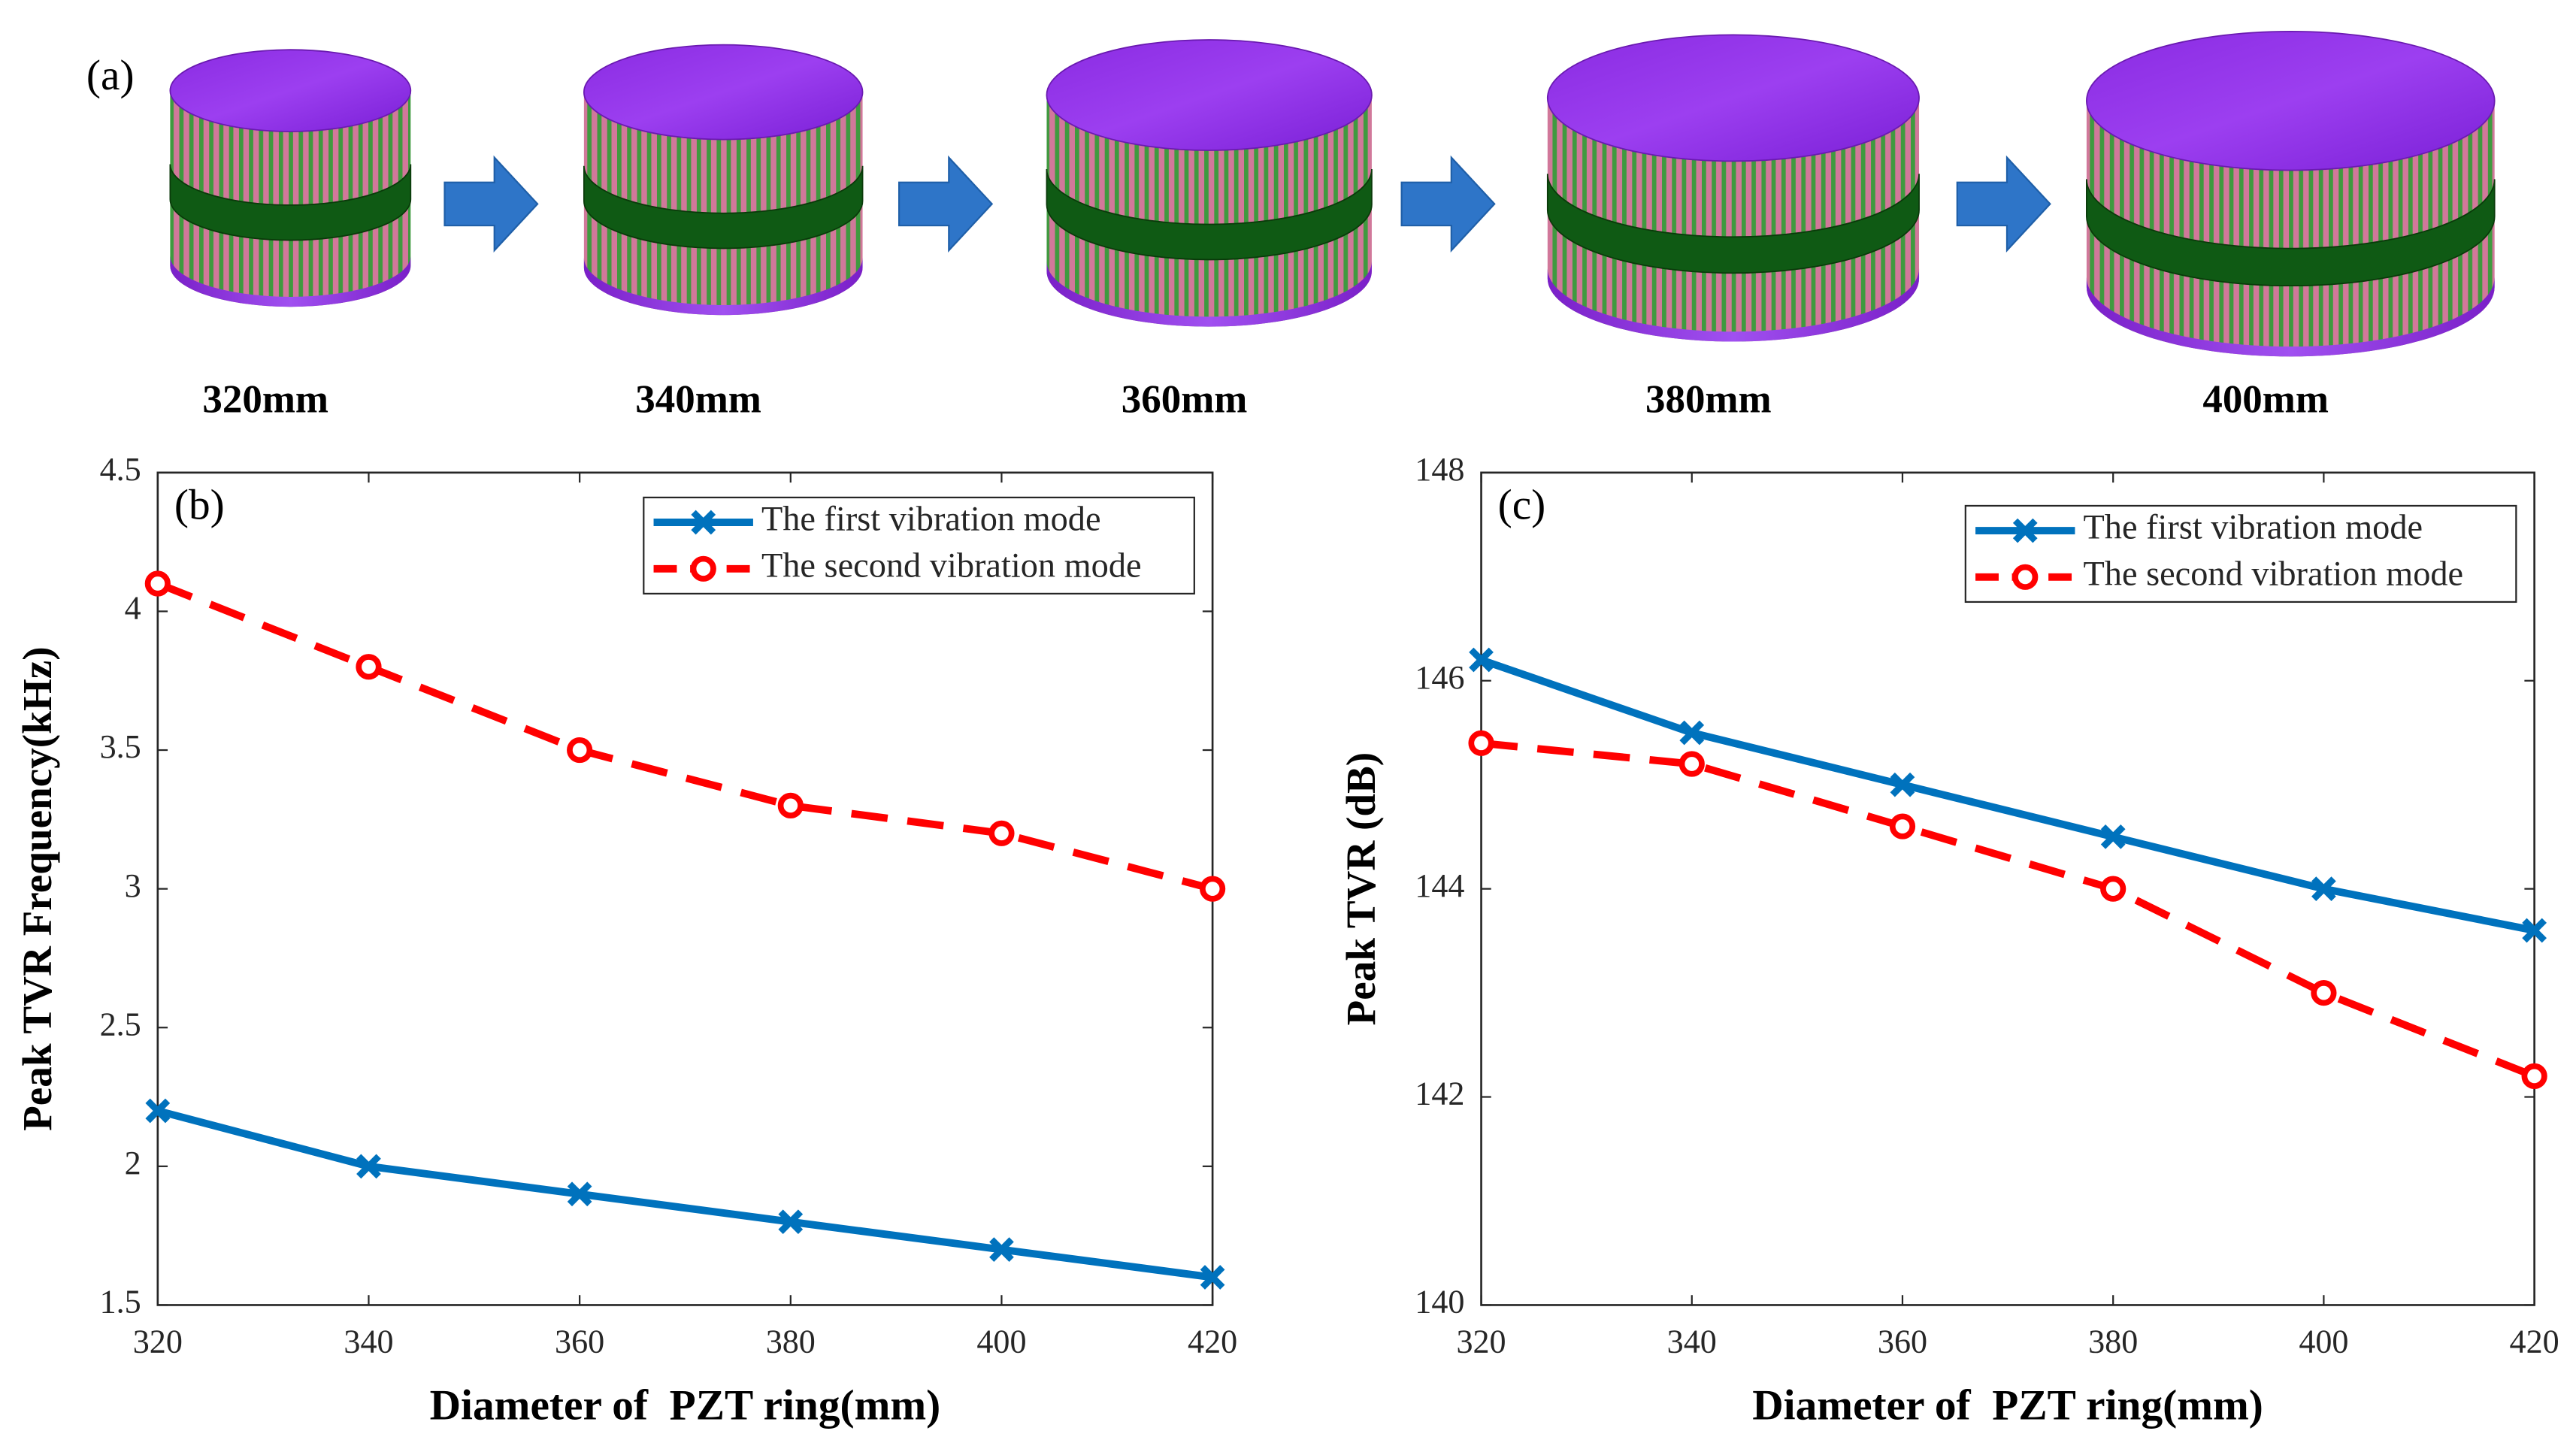 The height and width of the screenshot is (1446, 2576). Describe the element at coordinates (2534, 1341) in the screenshot. I see `x-tick-label: 420` at that location.